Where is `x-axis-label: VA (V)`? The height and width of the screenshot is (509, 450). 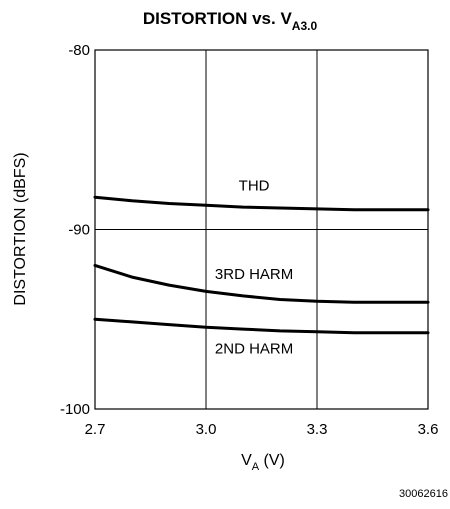 x-axis-label: VA (V) is located at coordinates (263, 462).